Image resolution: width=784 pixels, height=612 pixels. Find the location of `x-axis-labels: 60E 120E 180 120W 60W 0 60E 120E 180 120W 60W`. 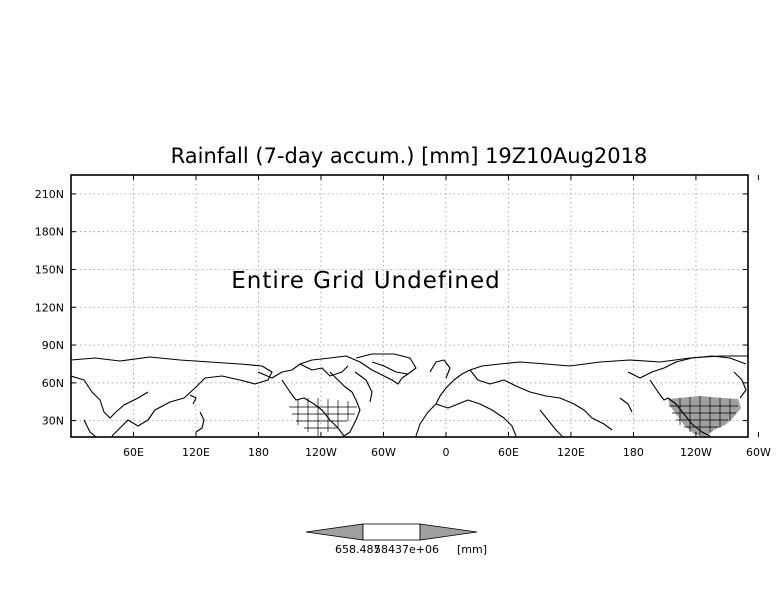

x-axis-labels: 60E 120E 180 120W 60W 0 60E 120E 180 120W 60W is located at coordinates (447, 452).